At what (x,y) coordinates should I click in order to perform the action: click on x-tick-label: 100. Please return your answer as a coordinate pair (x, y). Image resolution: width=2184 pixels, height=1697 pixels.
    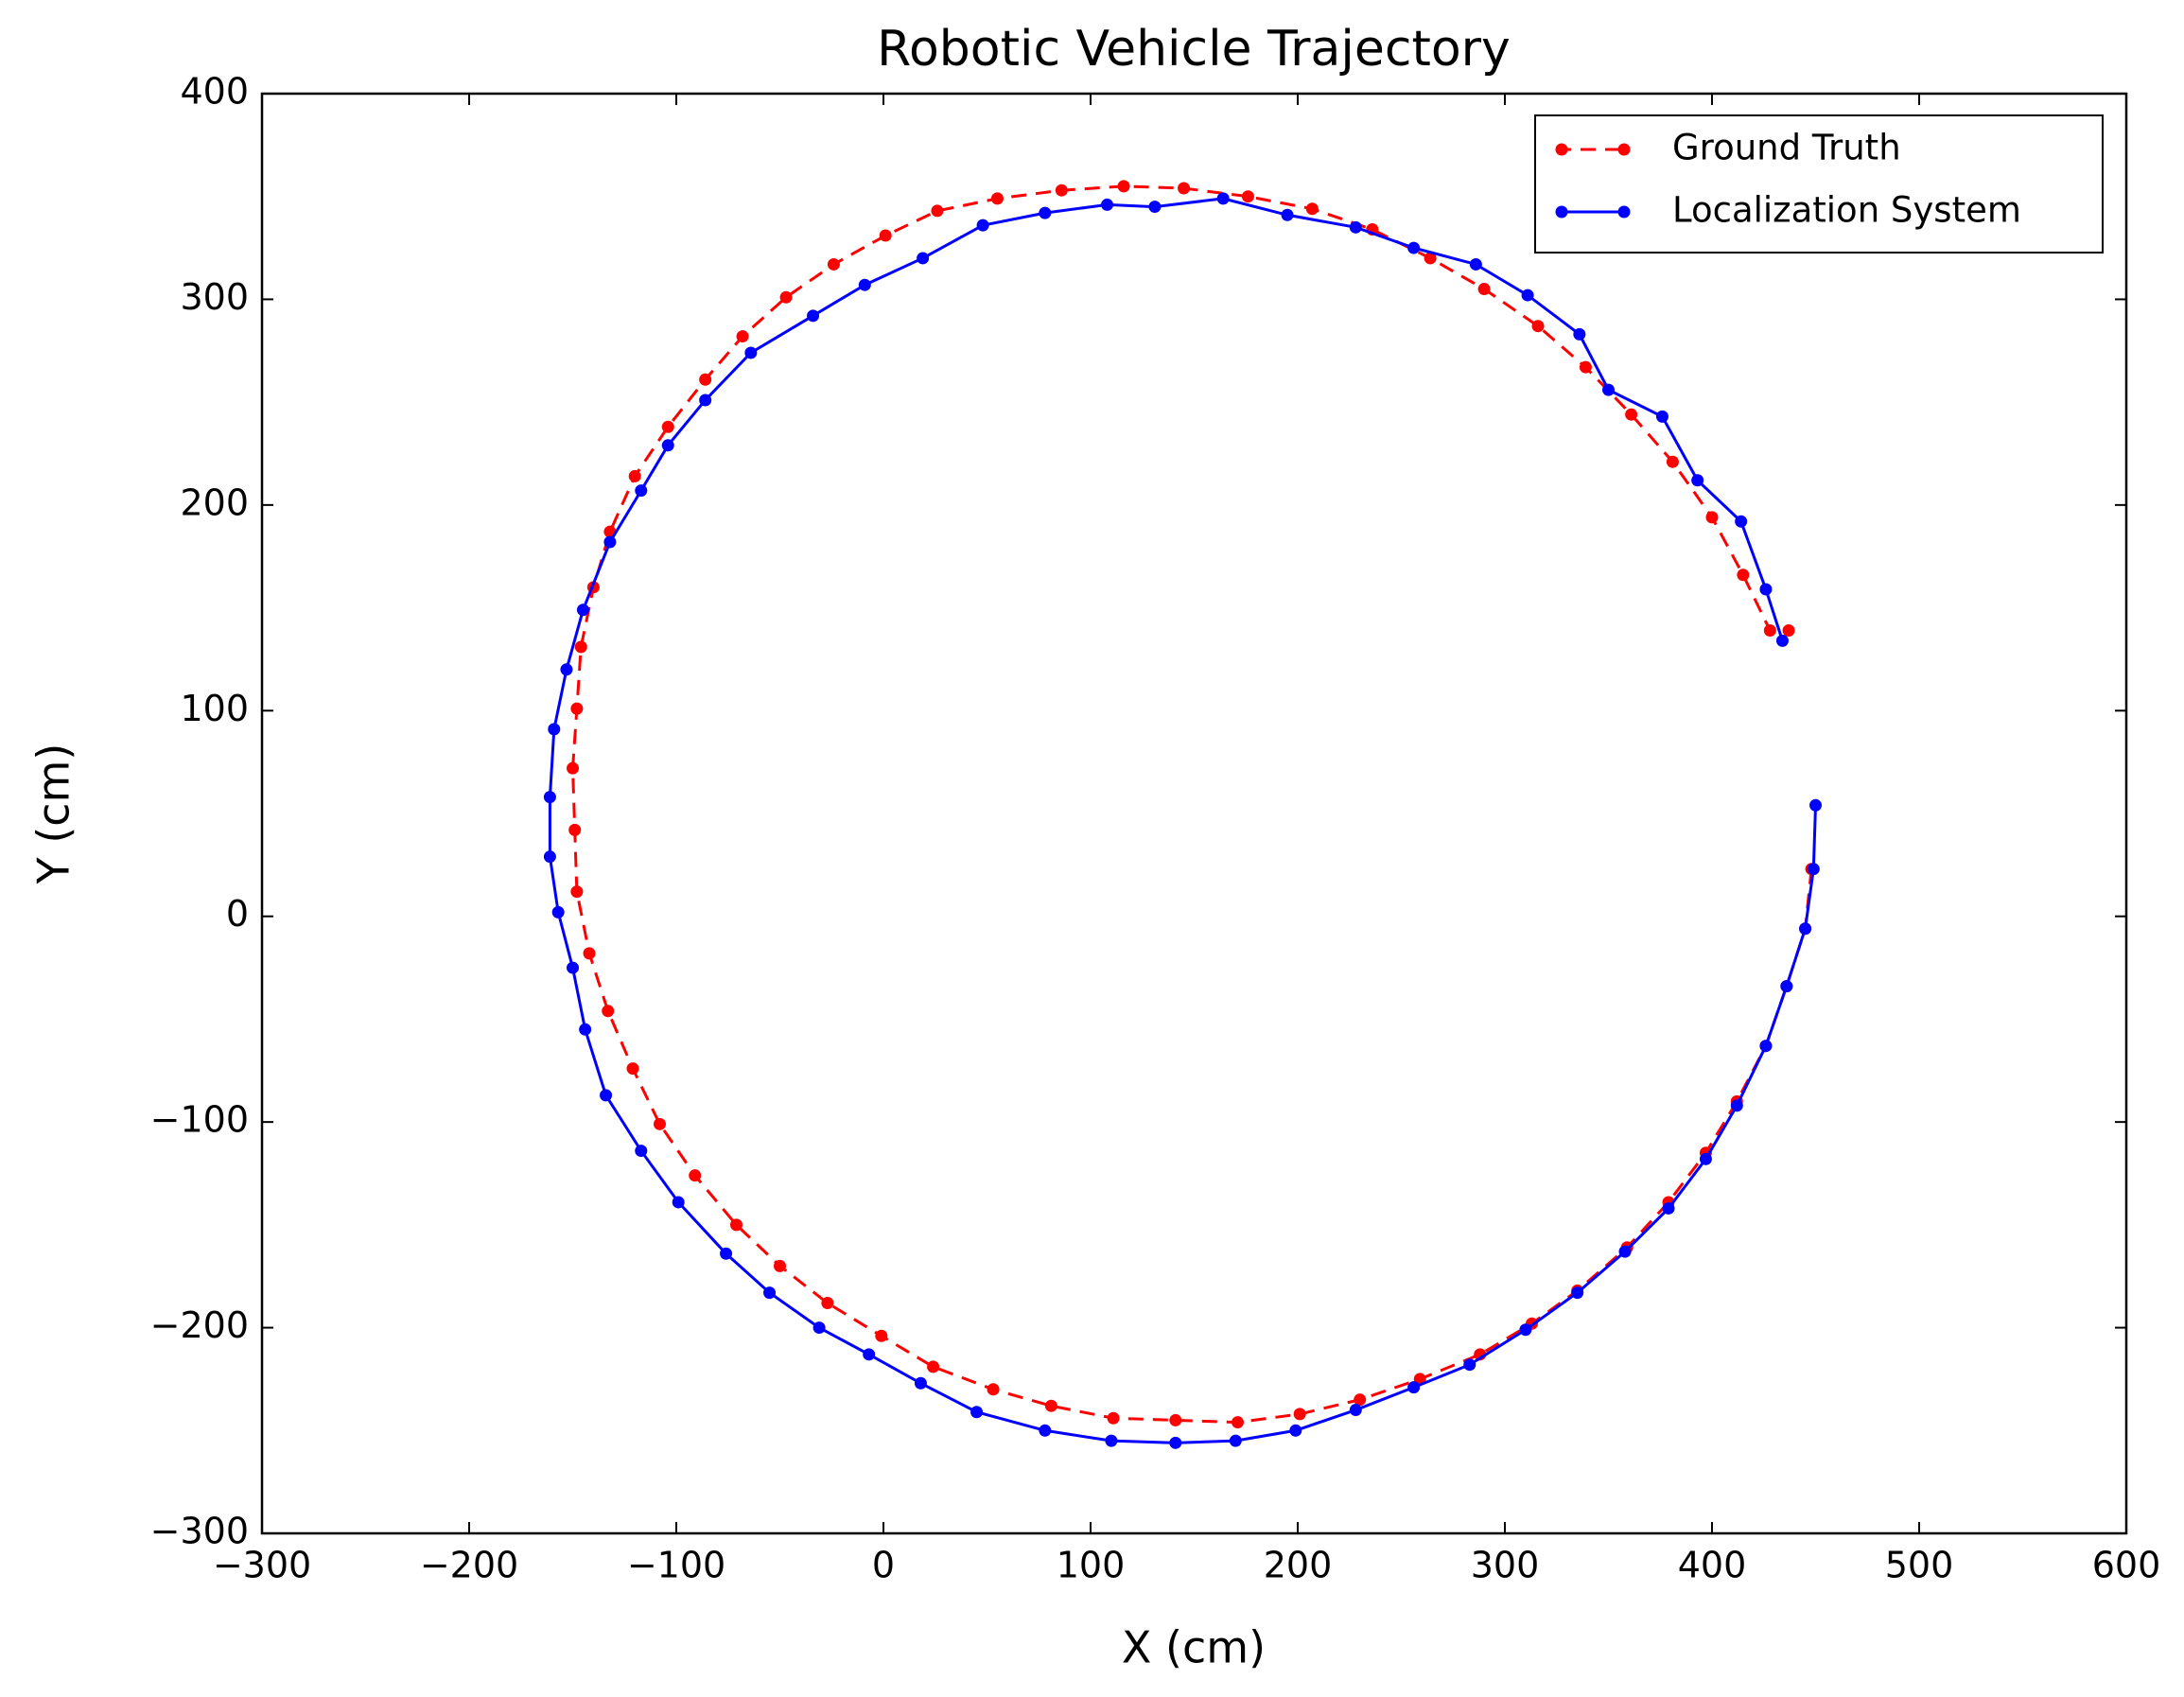
    Looking at the image, I should click on (1091, 1565).